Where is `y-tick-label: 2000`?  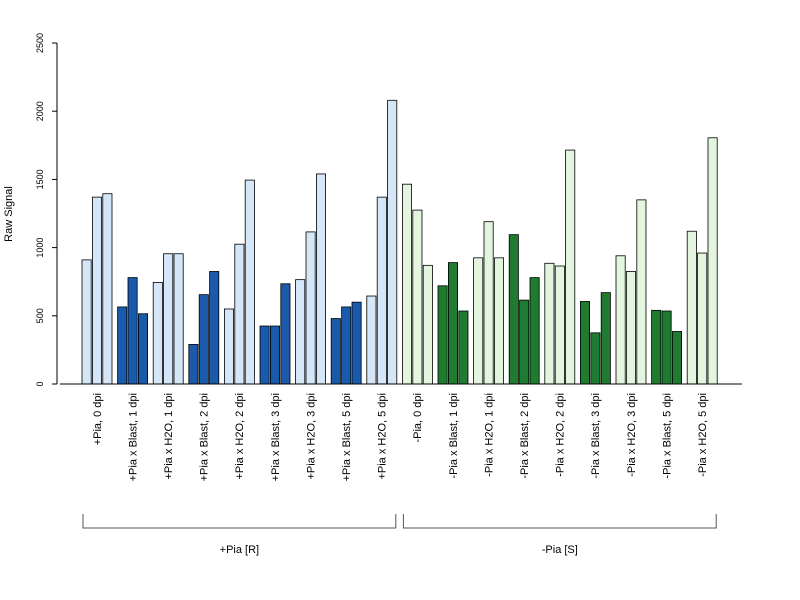 y-tick-label: 2000 is located at coordinates (40, 111).